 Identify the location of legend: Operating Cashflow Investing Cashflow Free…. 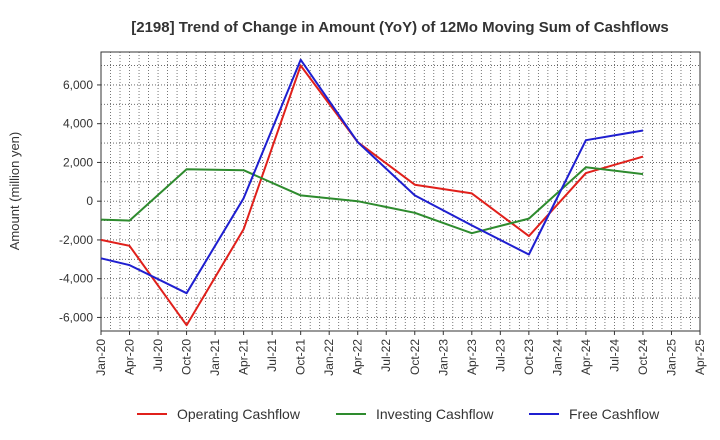
(398, 414).